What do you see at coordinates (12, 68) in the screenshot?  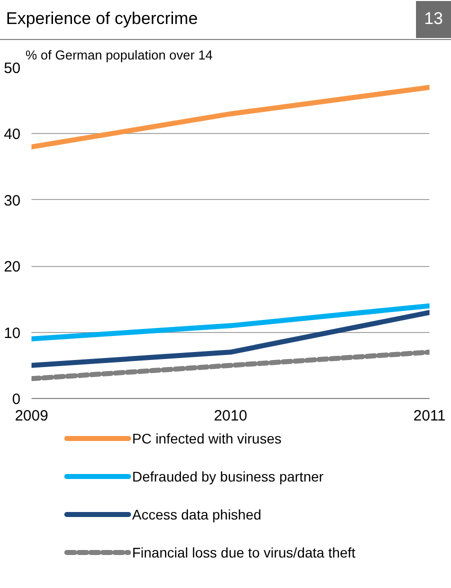 I see `y-tick-label: 50` at bounding box center [12, 68].